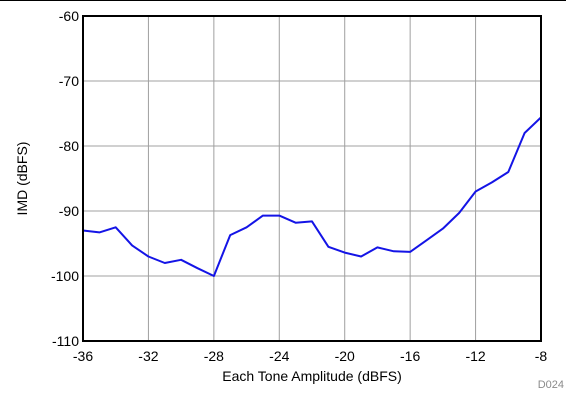 The image size is (566, 394). I want to click on x-tick-label: -24, so click(279, 356).